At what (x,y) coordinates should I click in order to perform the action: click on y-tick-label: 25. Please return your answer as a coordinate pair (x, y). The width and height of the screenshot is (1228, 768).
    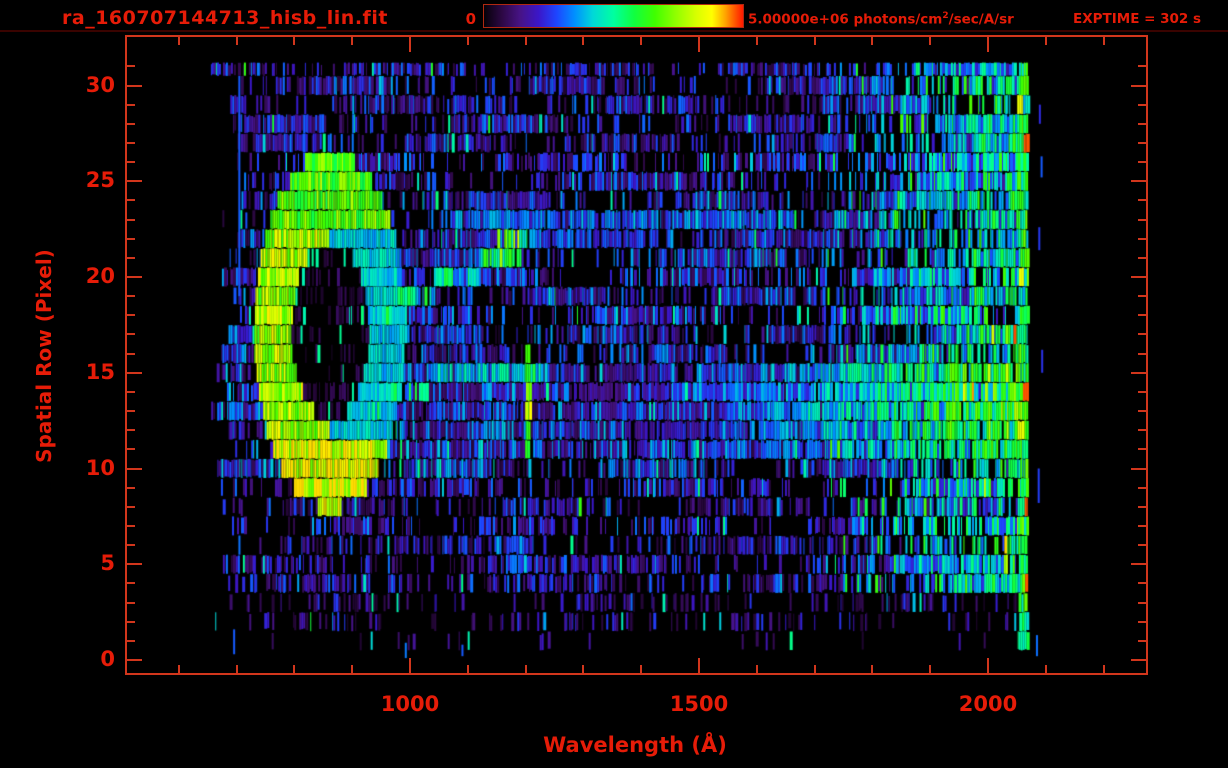
    Looking at the image, I should click on (100, 180).